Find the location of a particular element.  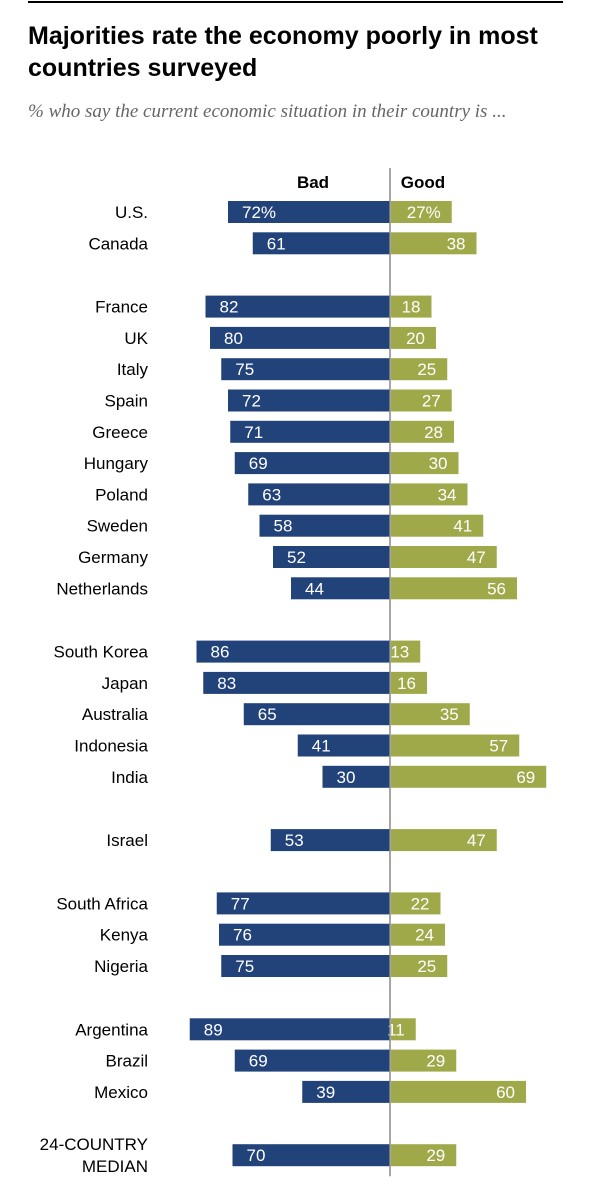

label-bad-indonesia: 41 is located at coordinates (321, 746).